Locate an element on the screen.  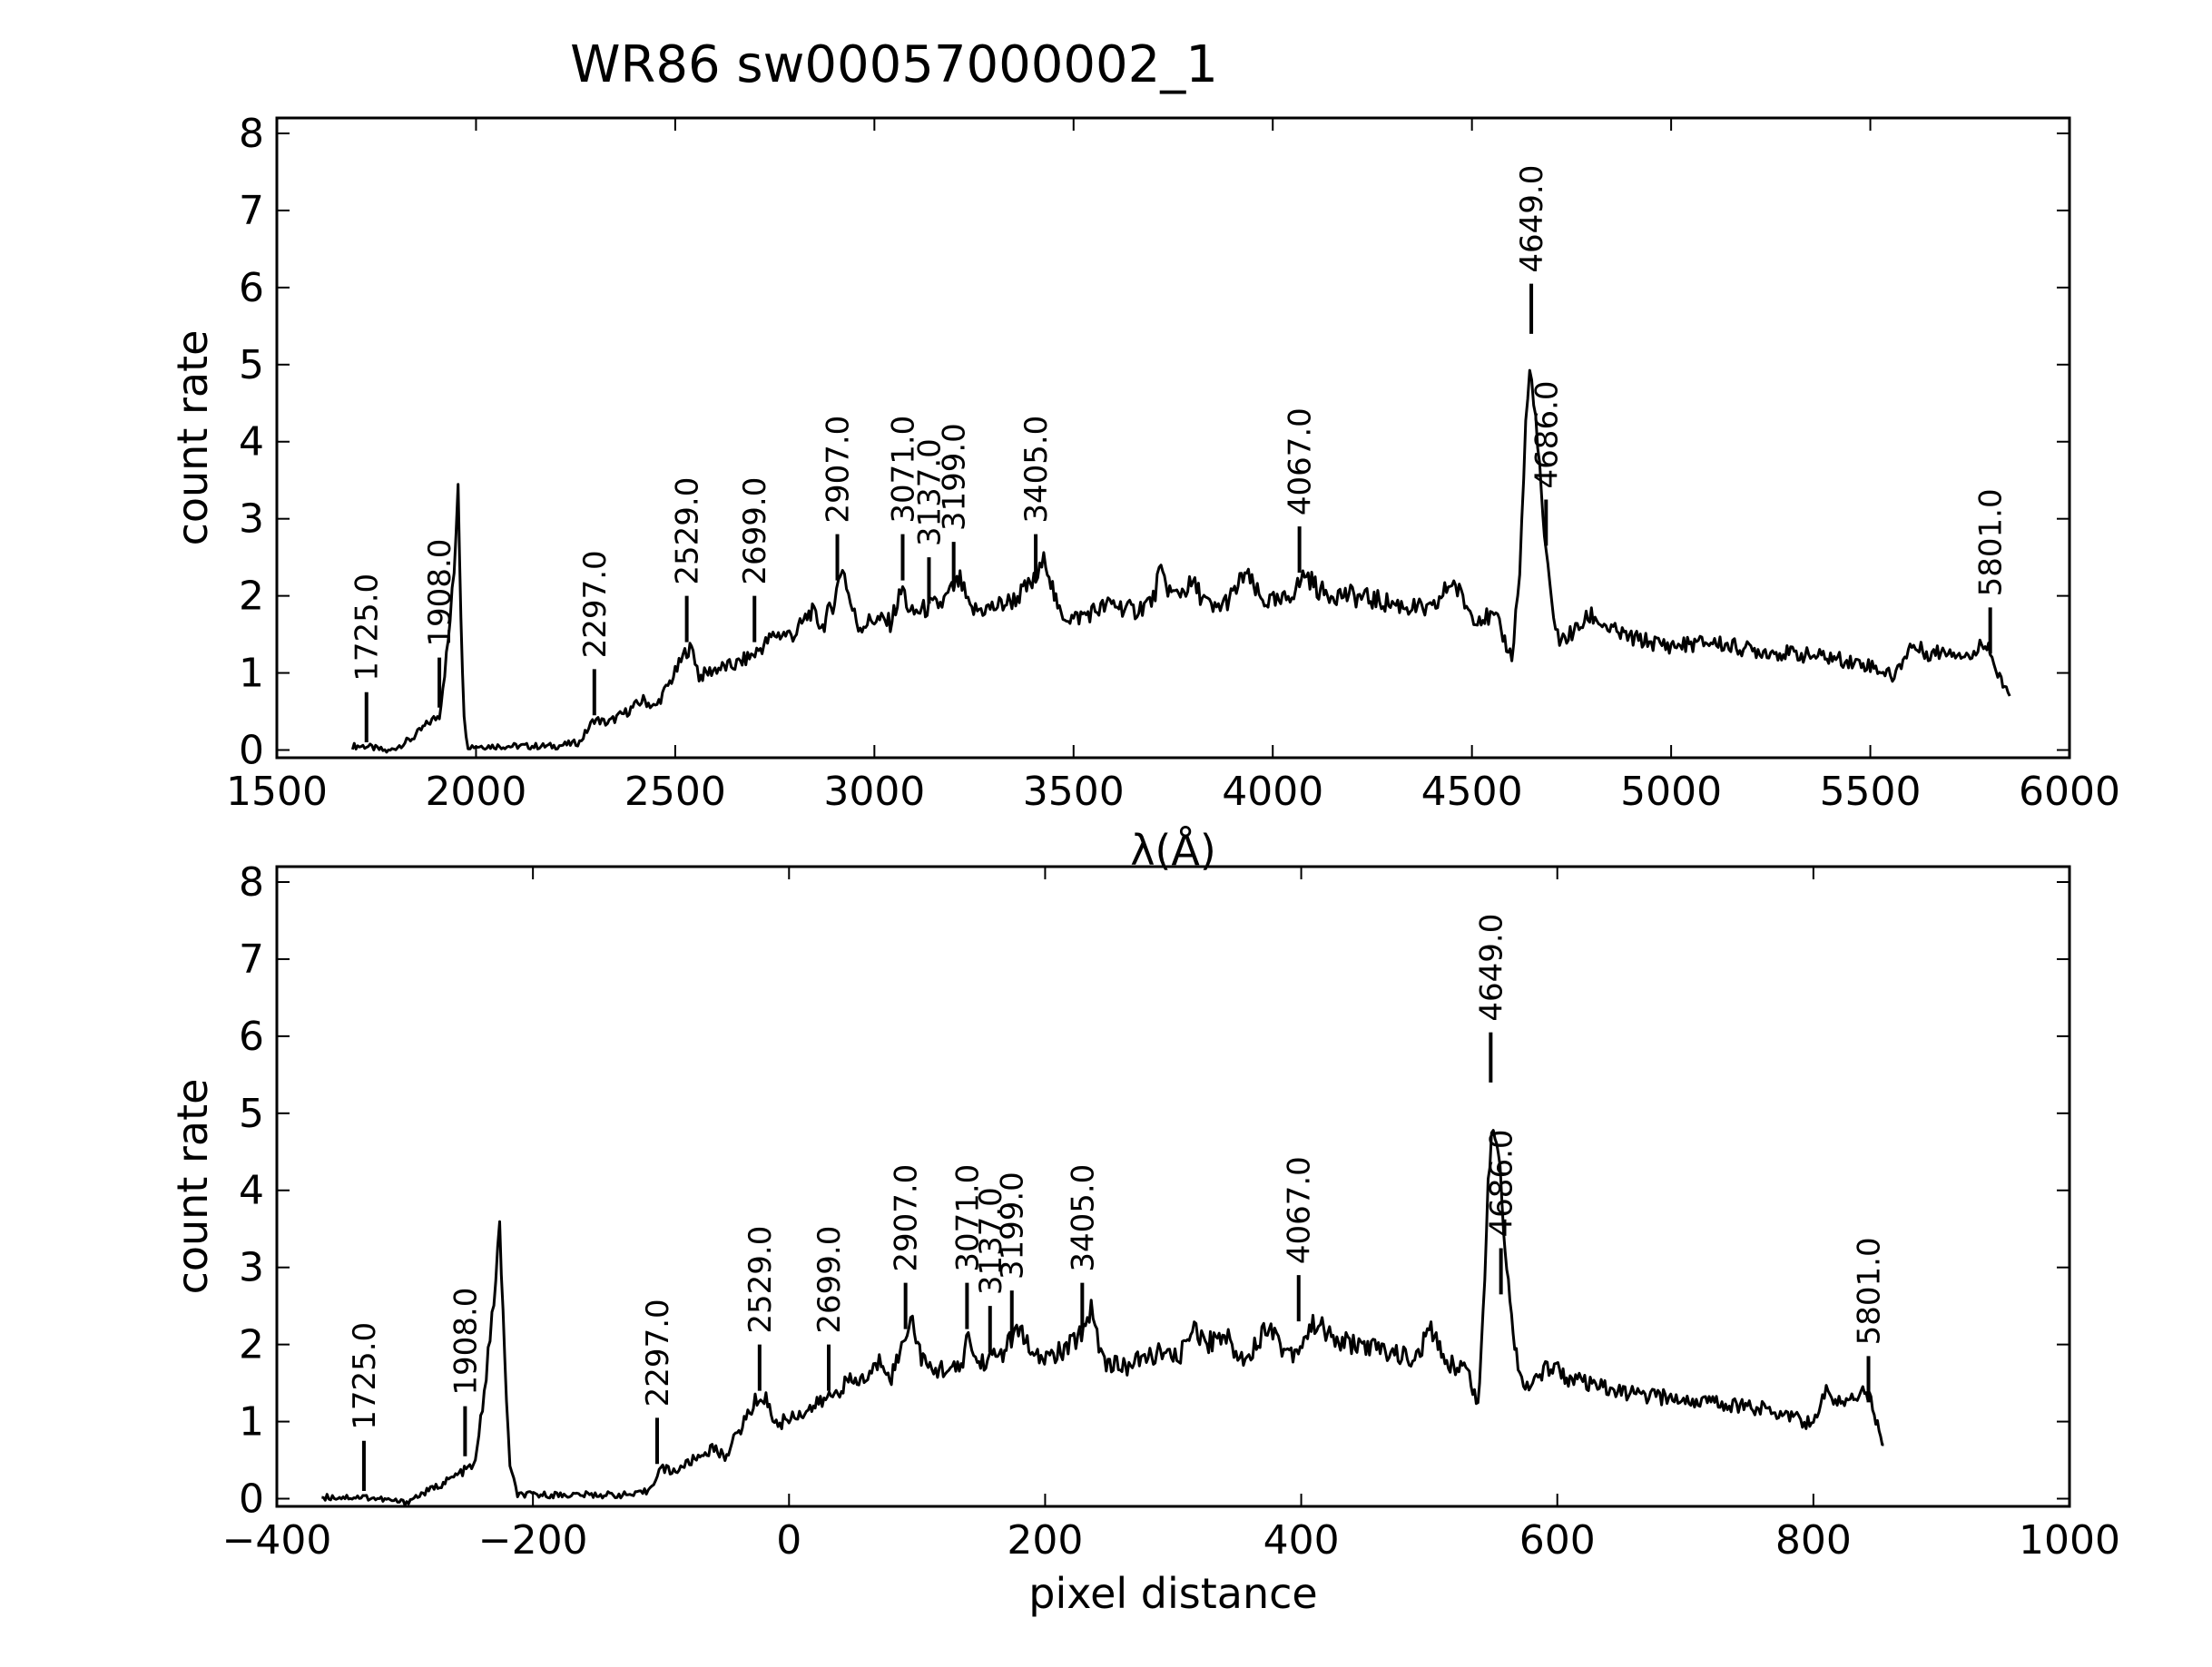
wavelength-x-tick-label: 2500 is located at coordinates (675, 792).